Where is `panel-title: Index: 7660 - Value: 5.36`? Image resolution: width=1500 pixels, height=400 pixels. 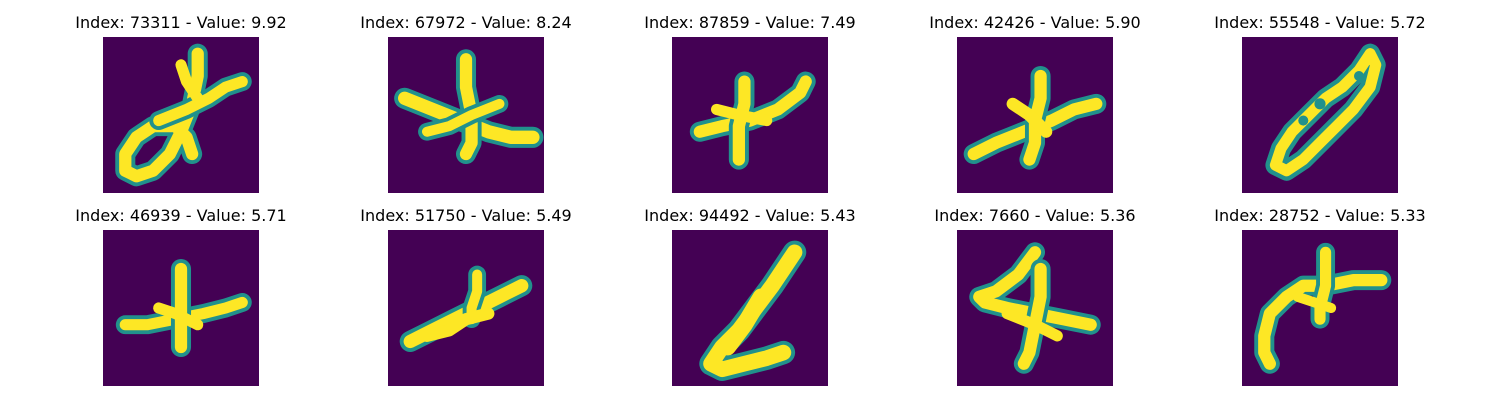 panel-title: Index: 7660 - Value: 5.36 is located at coordinates (1035, 215).